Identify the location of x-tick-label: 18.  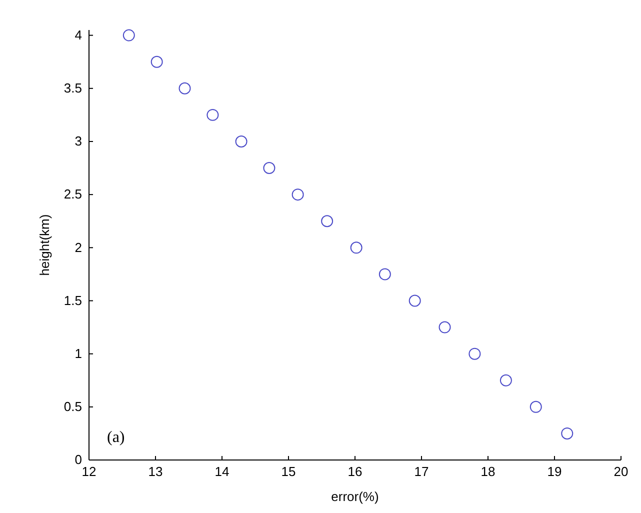
(488, 472).